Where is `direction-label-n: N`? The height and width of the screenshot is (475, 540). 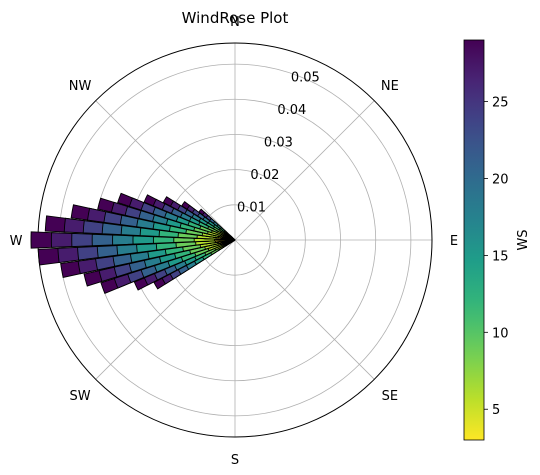 direction-label-n: N is located at coordinates (235, 22).